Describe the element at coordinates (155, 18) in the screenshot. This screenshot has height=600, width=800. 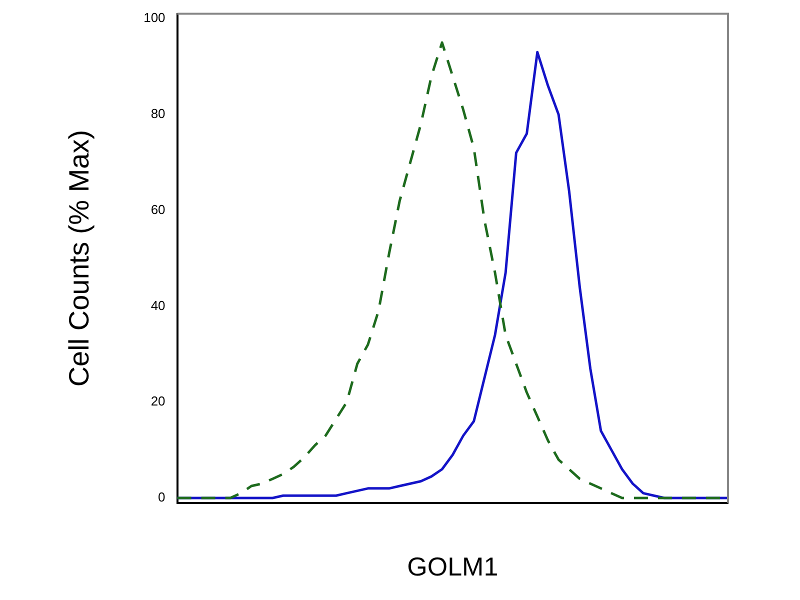
I see `y-tick-label: 100` at that location.